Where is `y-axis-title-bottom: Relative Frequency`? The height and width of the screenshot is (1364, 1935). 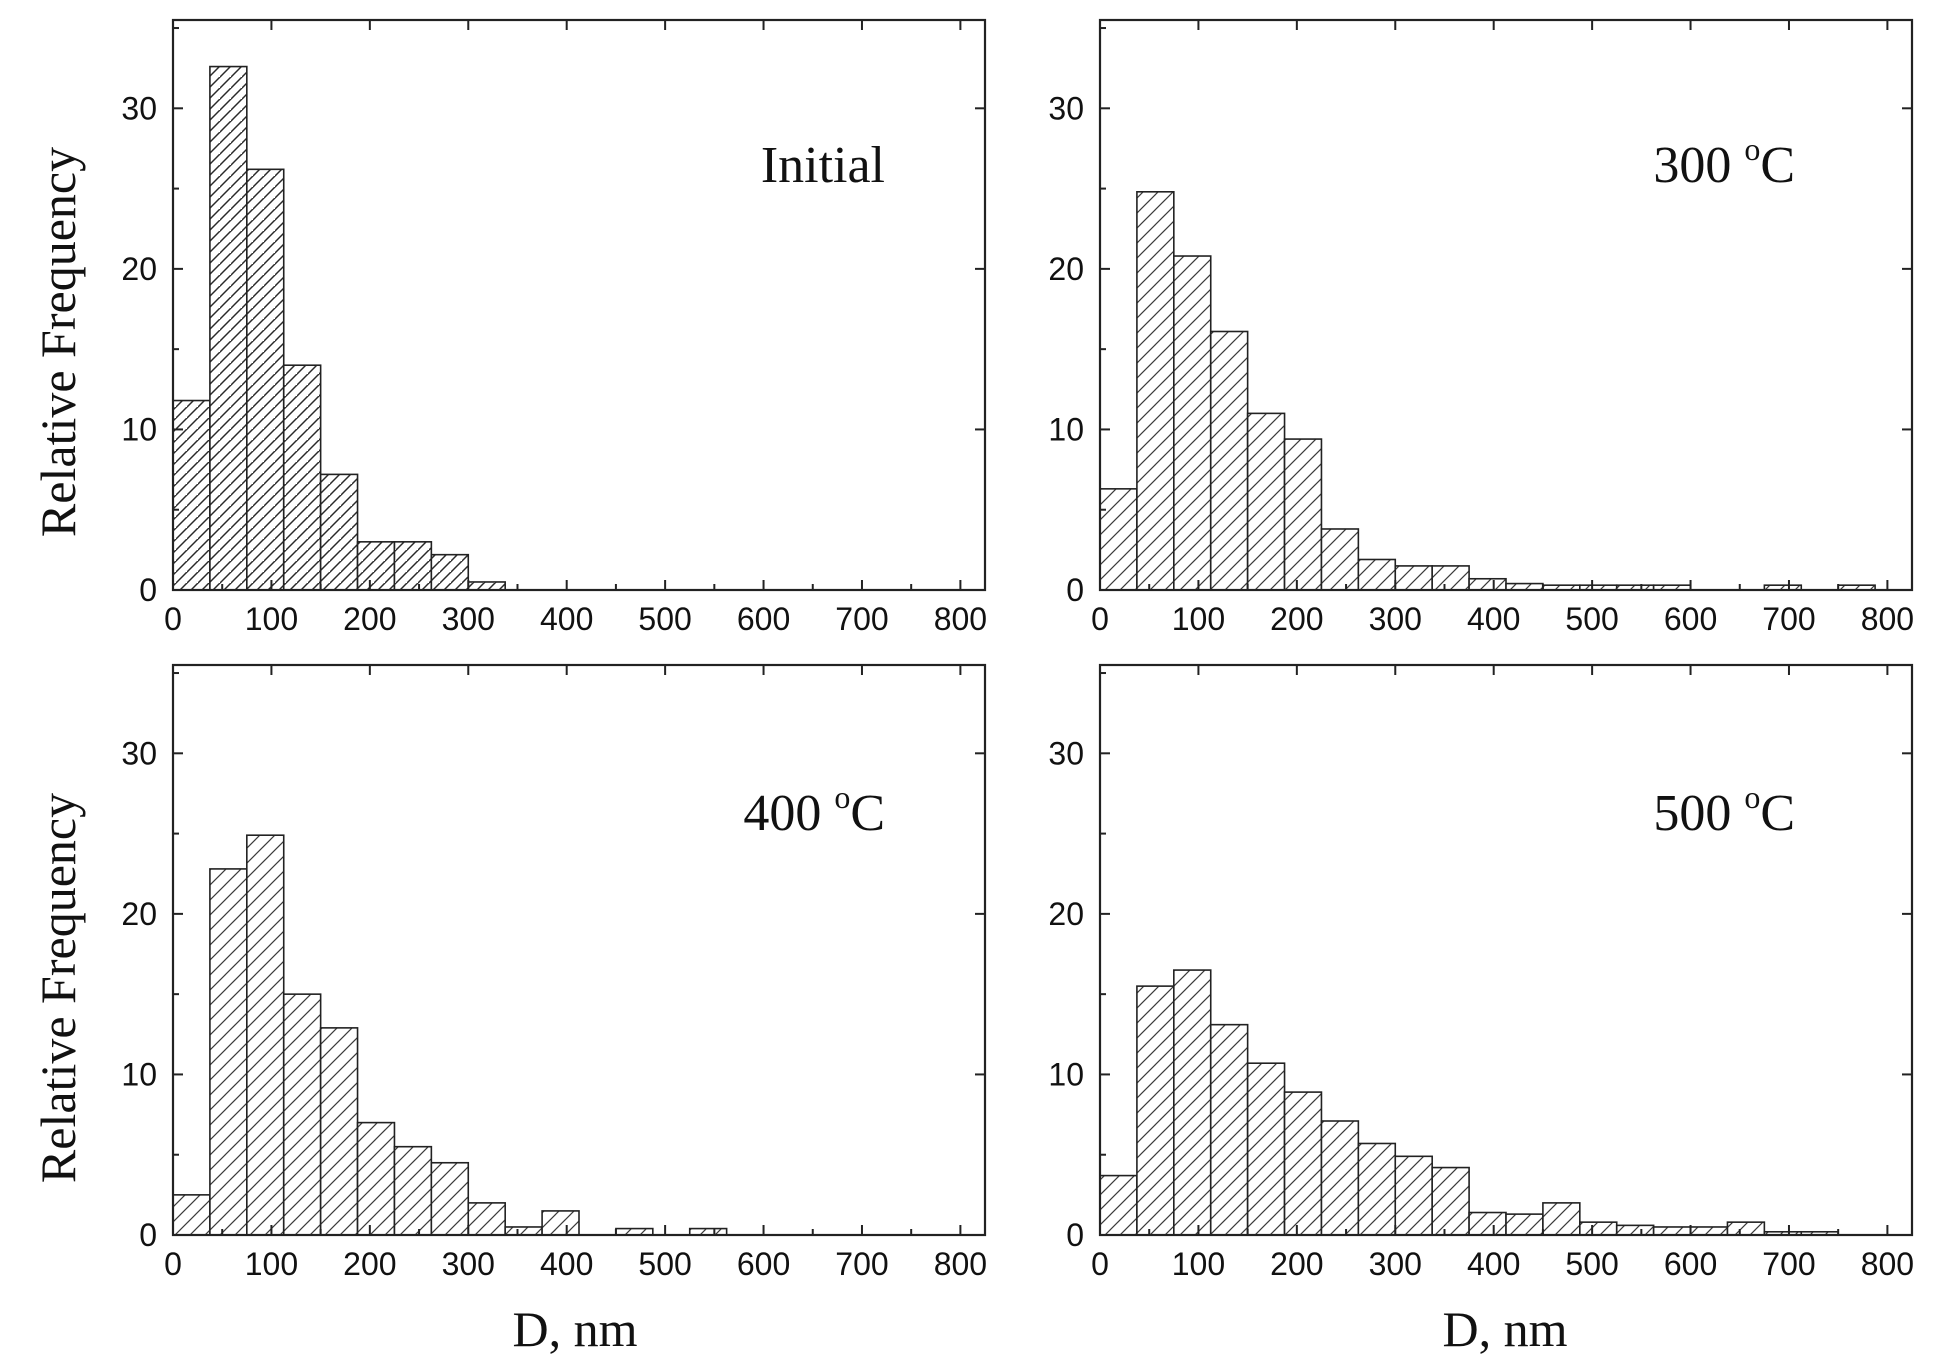 y-axis-title-bottom: Relative Frequency is located at coordinates (58, 988).